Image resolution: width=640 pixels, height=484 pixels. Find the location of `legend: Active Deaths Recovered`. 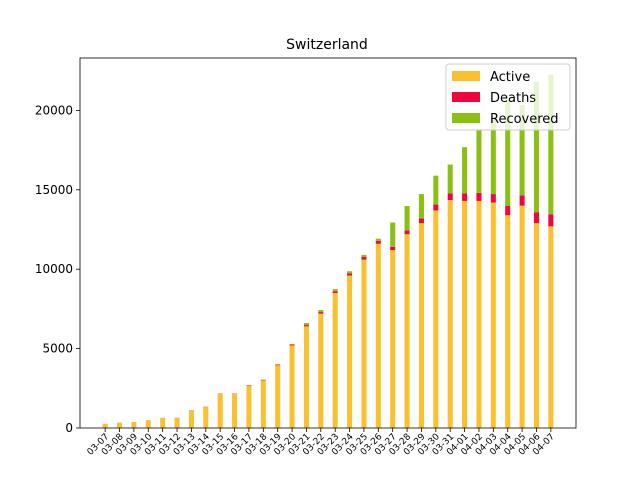

legend: Active Deaths Recovered is located at coordinates (508, 97).